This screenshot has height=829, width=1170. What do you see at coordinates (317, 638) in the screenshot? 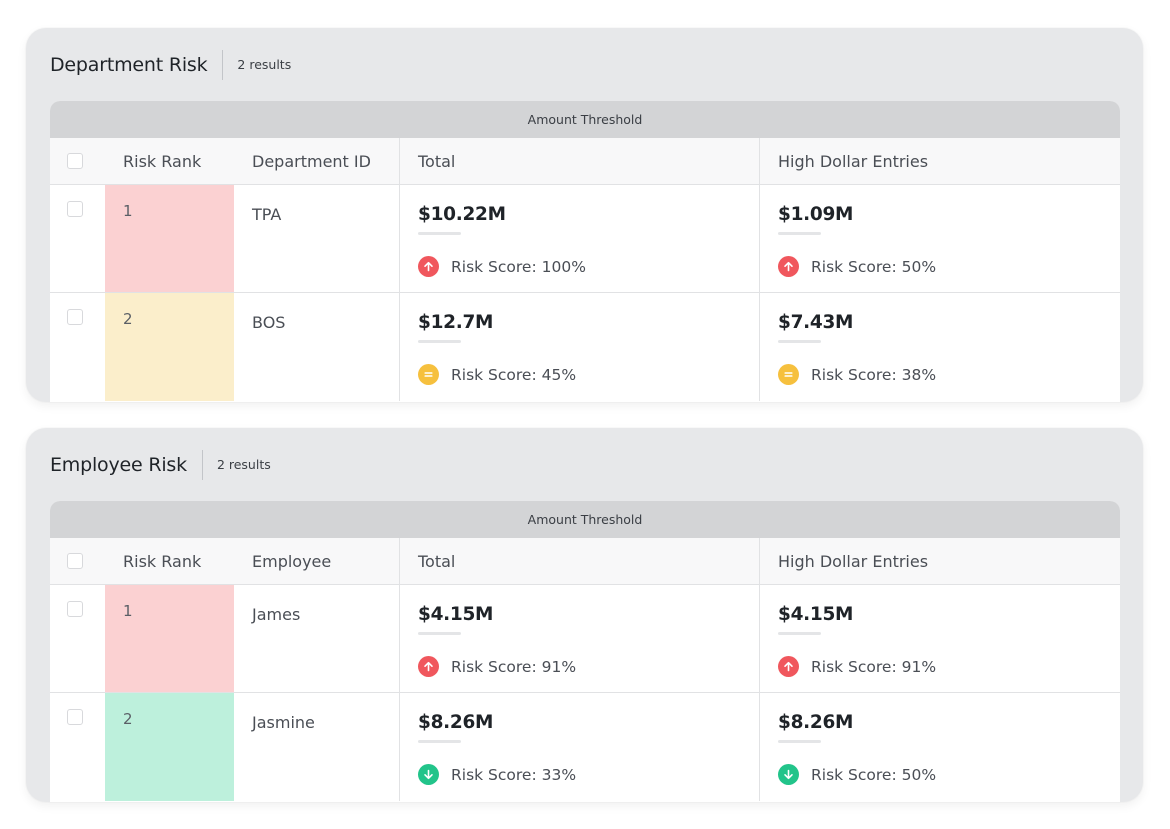
I see `identifier-cell: James` at bounding box center [317, 638].